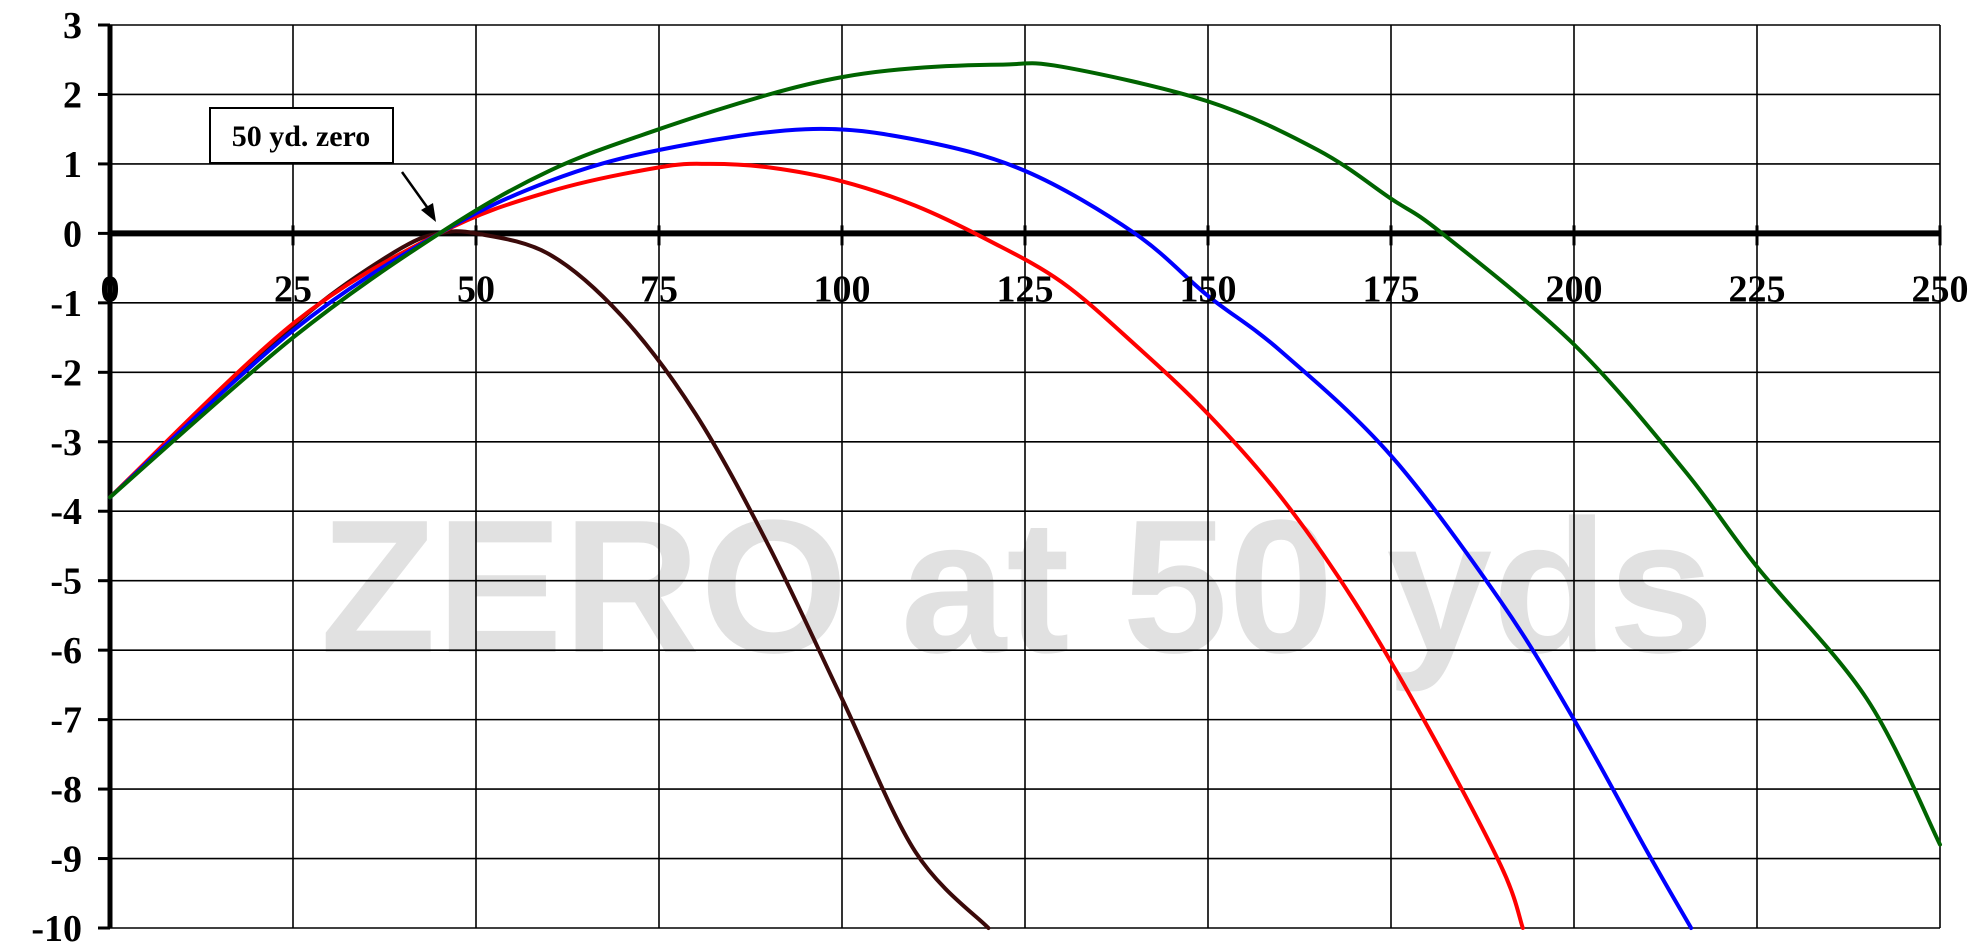  What do you see at coordinates (72, 234) in the screenshot?
I see `y-tick-label: 0` at bounding box center [72, 234].